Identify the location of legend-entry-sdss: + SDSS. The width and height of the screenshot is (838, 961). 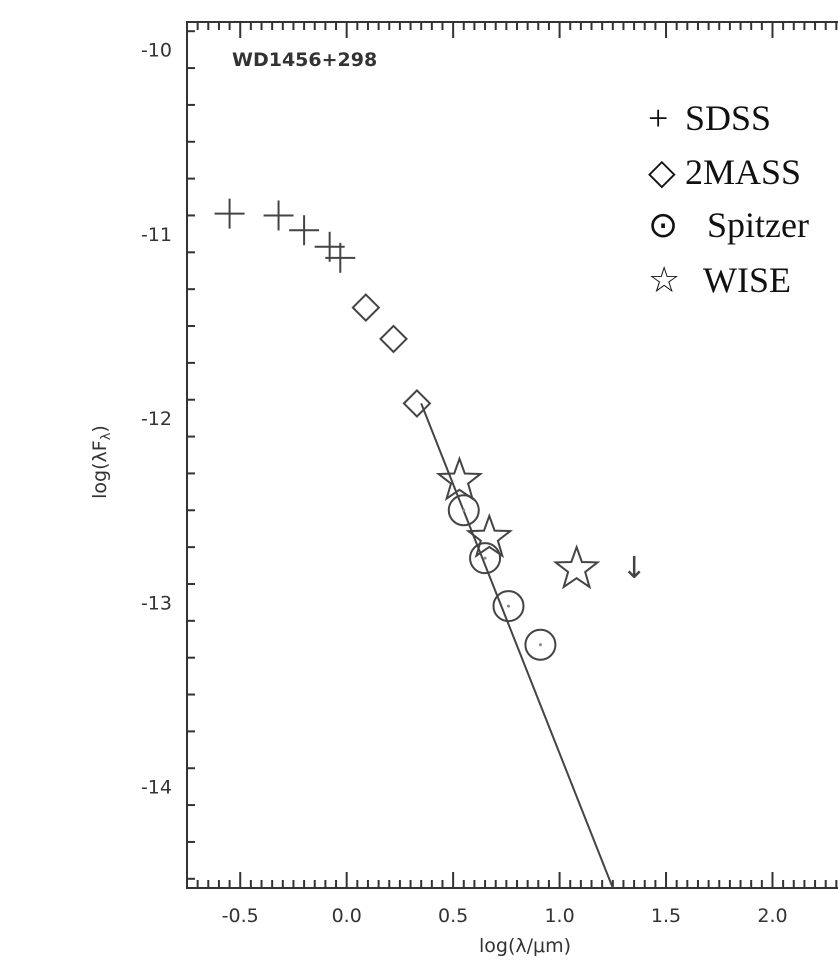
(709, 118).